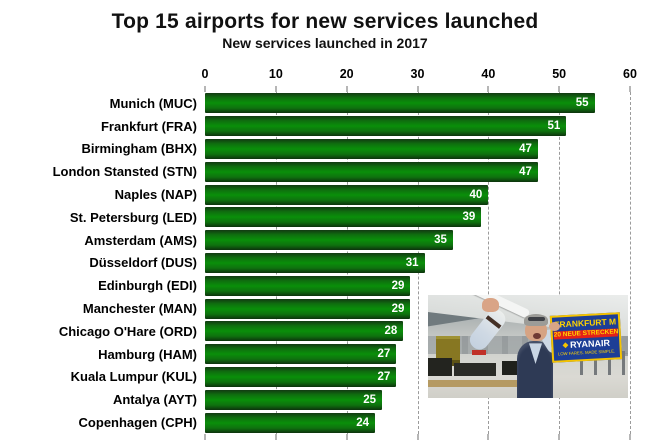  I want to click on bar: 40, so click(347, 194).